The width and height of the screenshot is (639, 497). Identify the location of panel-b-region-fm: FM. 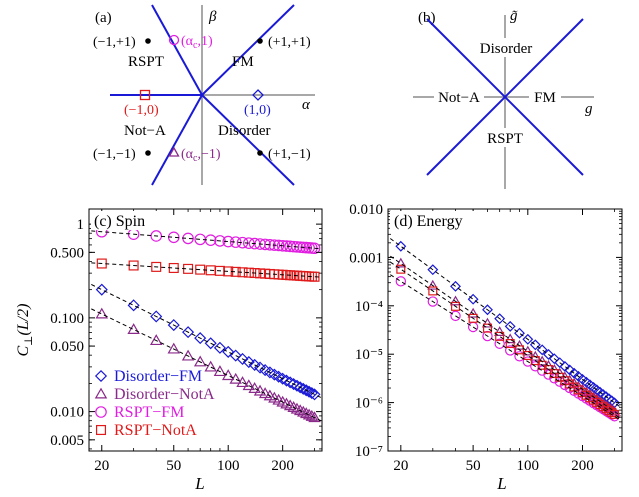
(545, 98).